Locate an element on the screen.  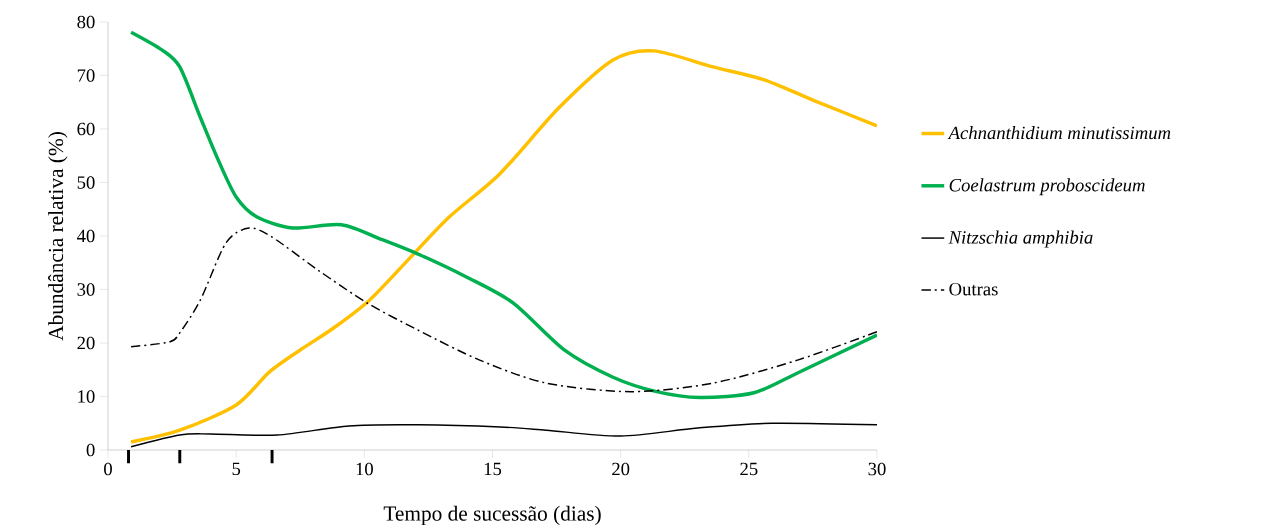
x-axis-title: Tempo de sucessão (dias) is located at coordinates (492, 515).